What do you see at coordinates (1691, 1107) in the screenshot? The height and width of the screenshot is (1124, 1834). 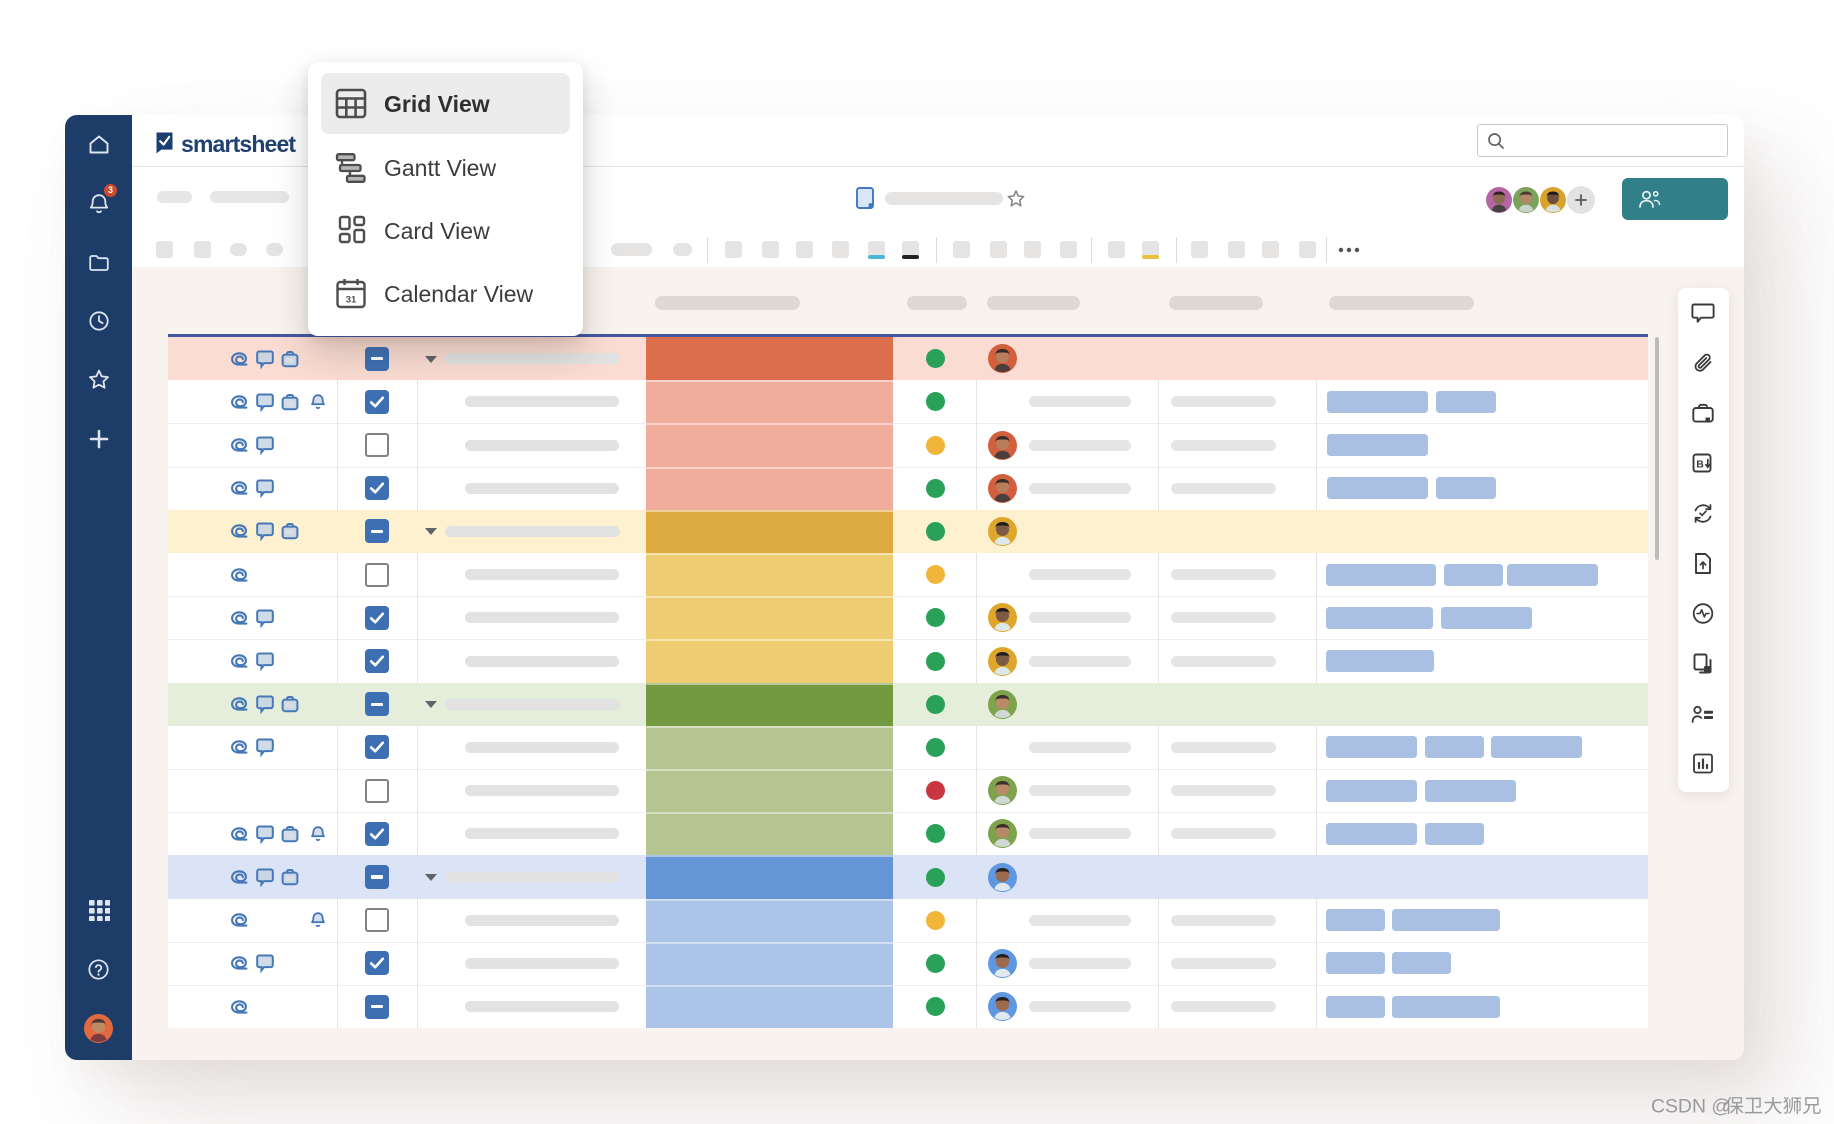 I see `svg-text: CSDN @` at bounding box center [1691, 1107].